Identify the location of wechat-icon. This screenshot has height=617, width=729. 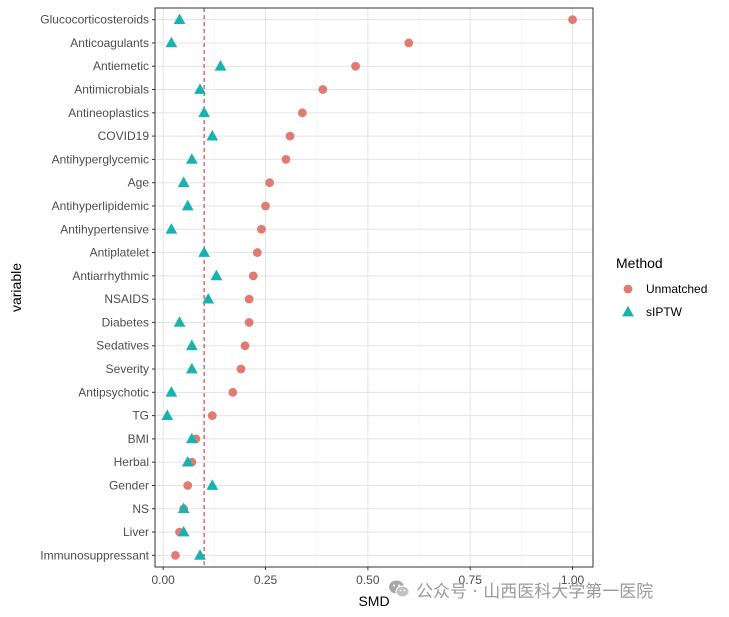
(399, 589).